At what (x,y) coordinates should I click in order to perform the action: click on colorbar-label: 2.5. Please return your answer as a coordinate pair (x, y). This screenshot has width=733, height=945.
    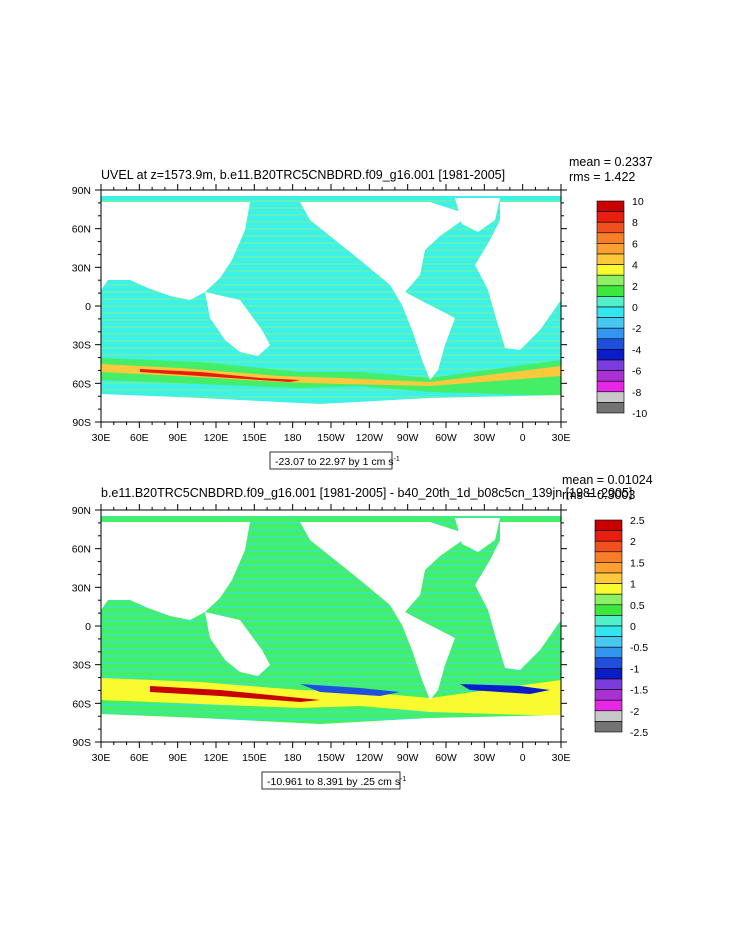
    Looking at the image, I should click on (637, 521).